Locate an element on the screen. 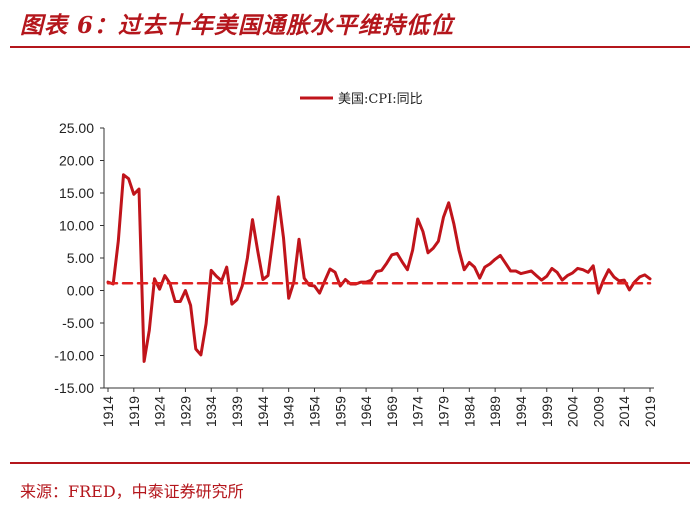 The height and width of the screenshot is (509, 700). x-tick-label: 1969 is located at coordinates (392, 411).